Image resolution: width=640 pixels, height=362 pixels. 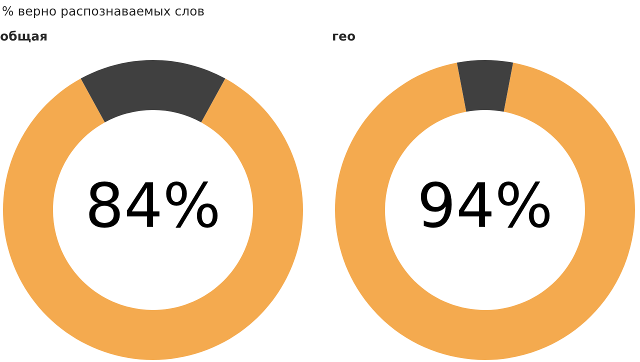 I want to click on text: 84%, so click(x=153, y=205).